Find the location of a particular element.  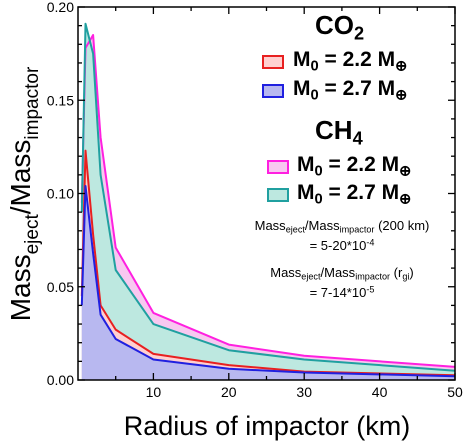

annotation-rgi-line1: Masseject/Massimpactor (rgi) is located at coordinates (342, 273).